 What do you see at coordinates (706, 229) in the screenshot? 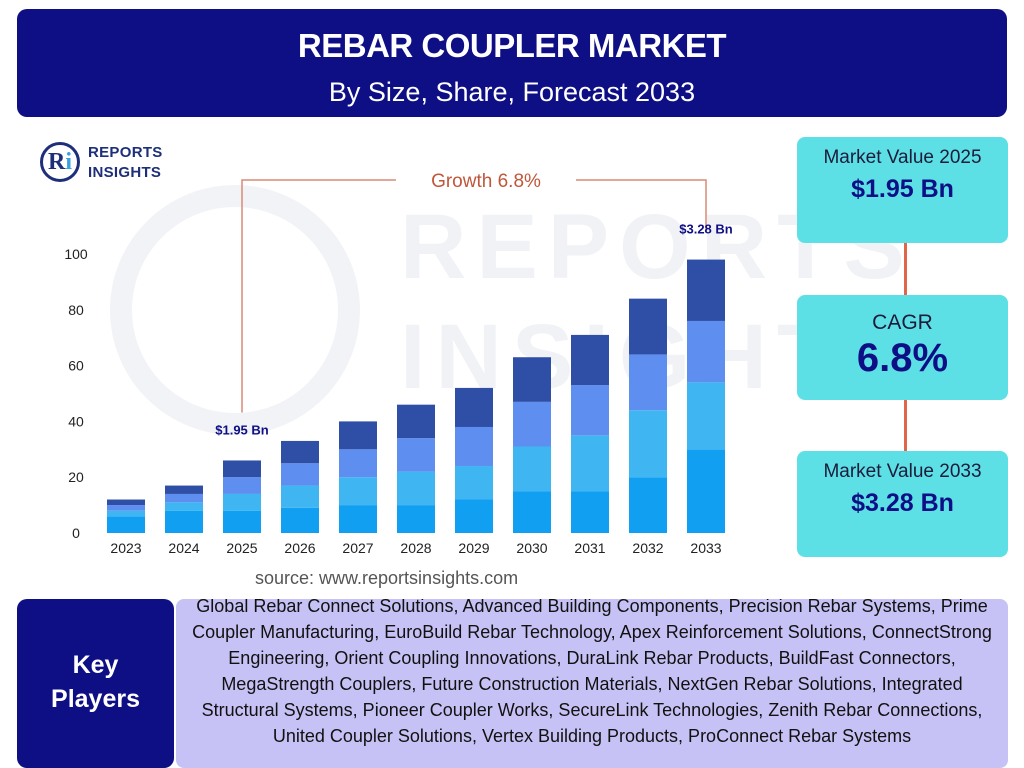
I see `bar-value-label: $3.28 Bn` at bounding box center [706, 229].